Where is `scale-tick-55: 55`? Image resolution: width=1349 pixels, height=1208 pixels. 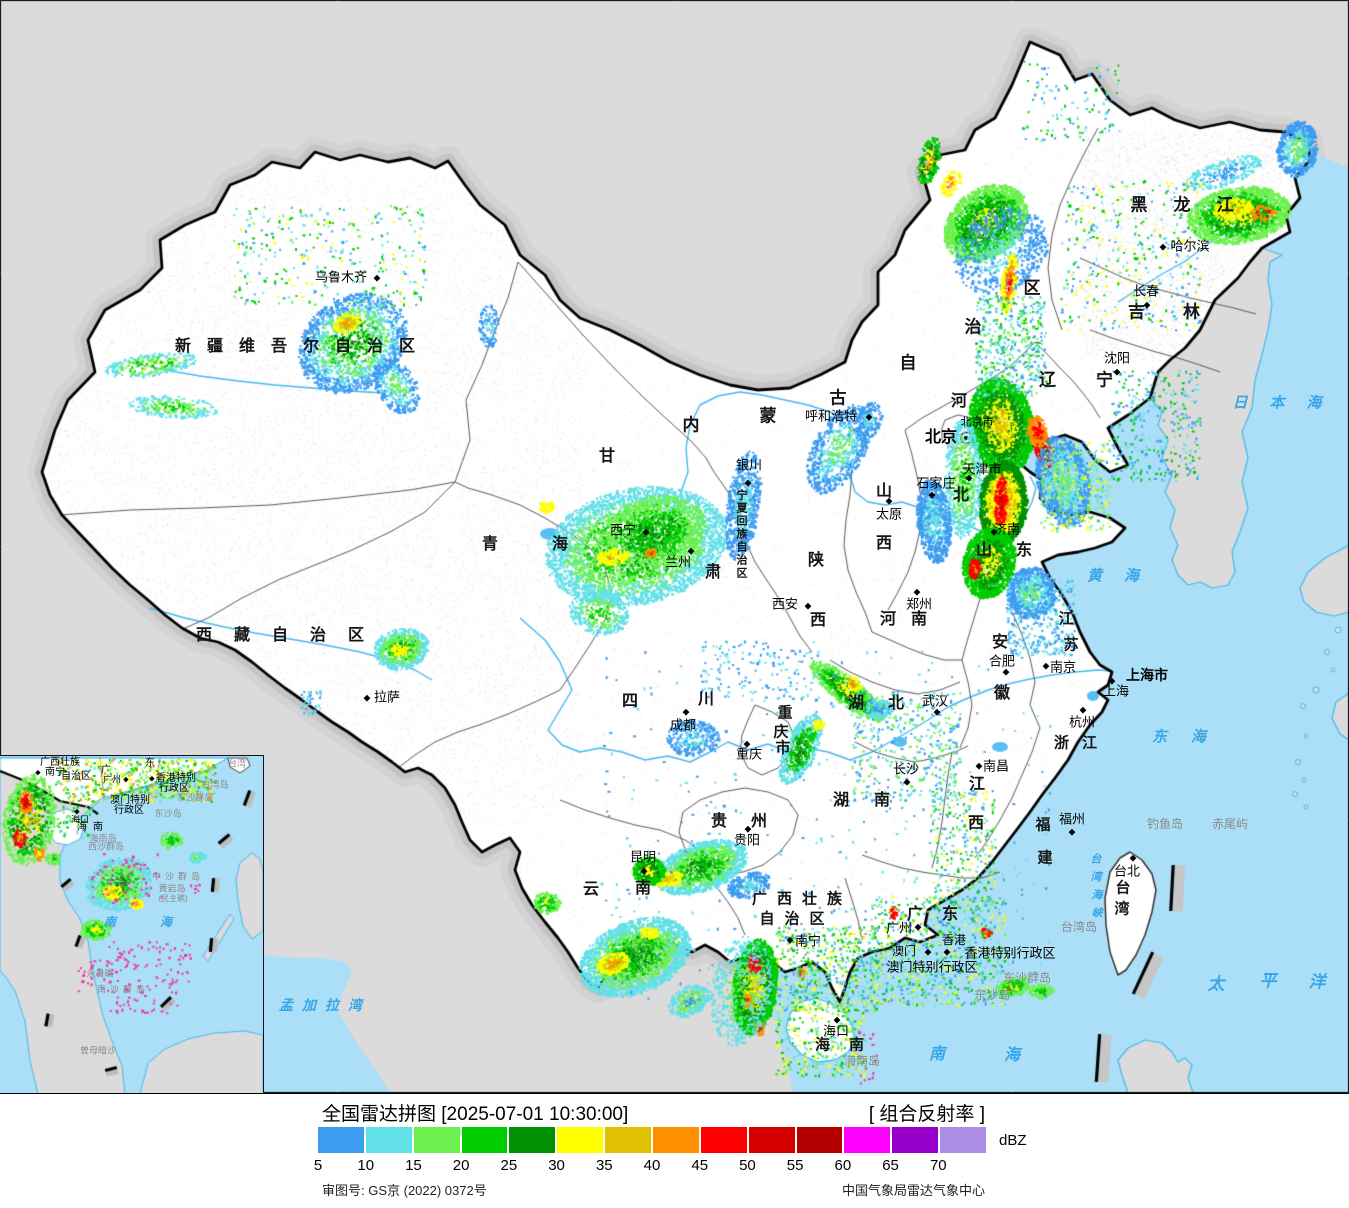
scale-tick-55: 55 is located at coordinates (795, 1165).